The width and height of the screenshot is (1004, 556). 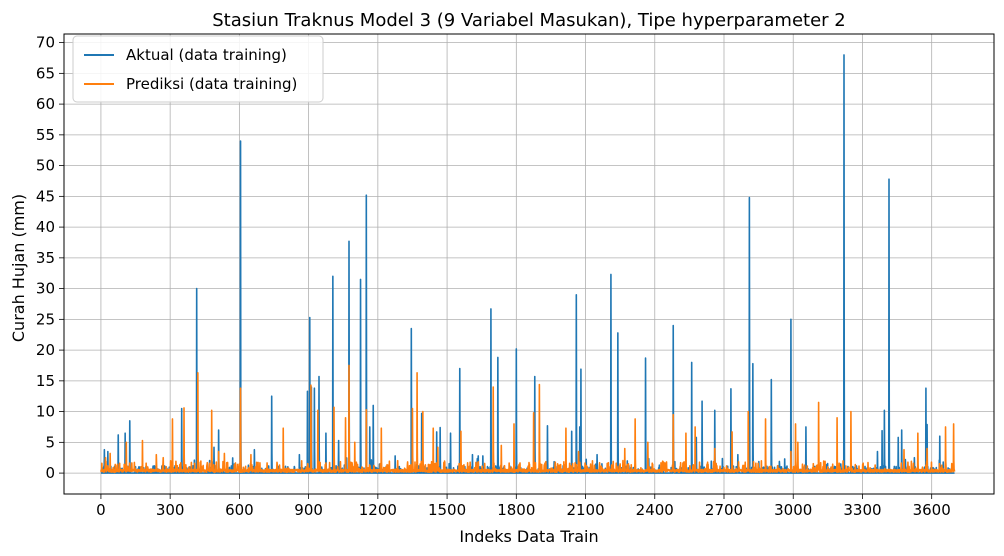 I want to click on legend-label-prediksi: Prediksi (data training), so click(x=211, y=84).